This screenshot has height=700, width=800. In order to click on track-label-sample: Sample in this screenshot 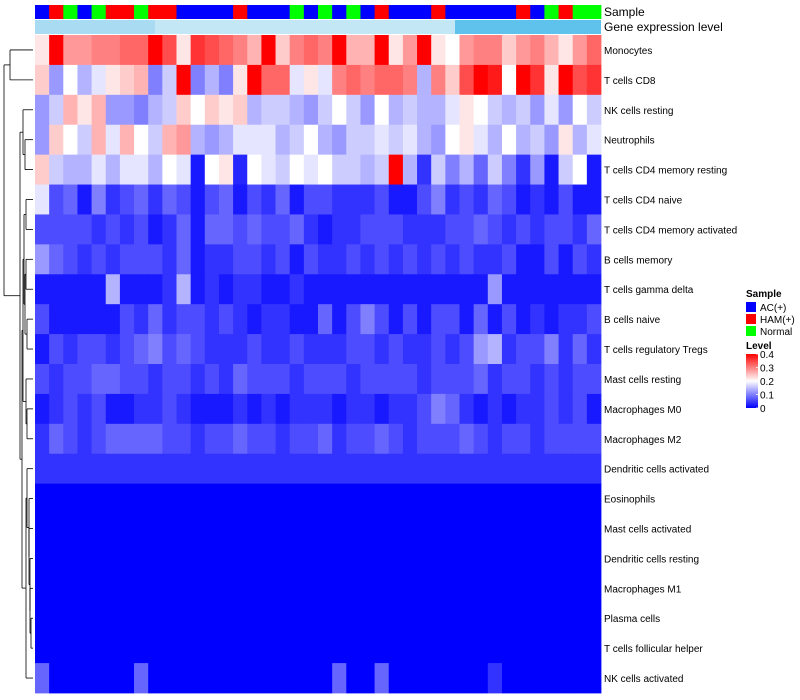, I will do `click(624, 12)`.